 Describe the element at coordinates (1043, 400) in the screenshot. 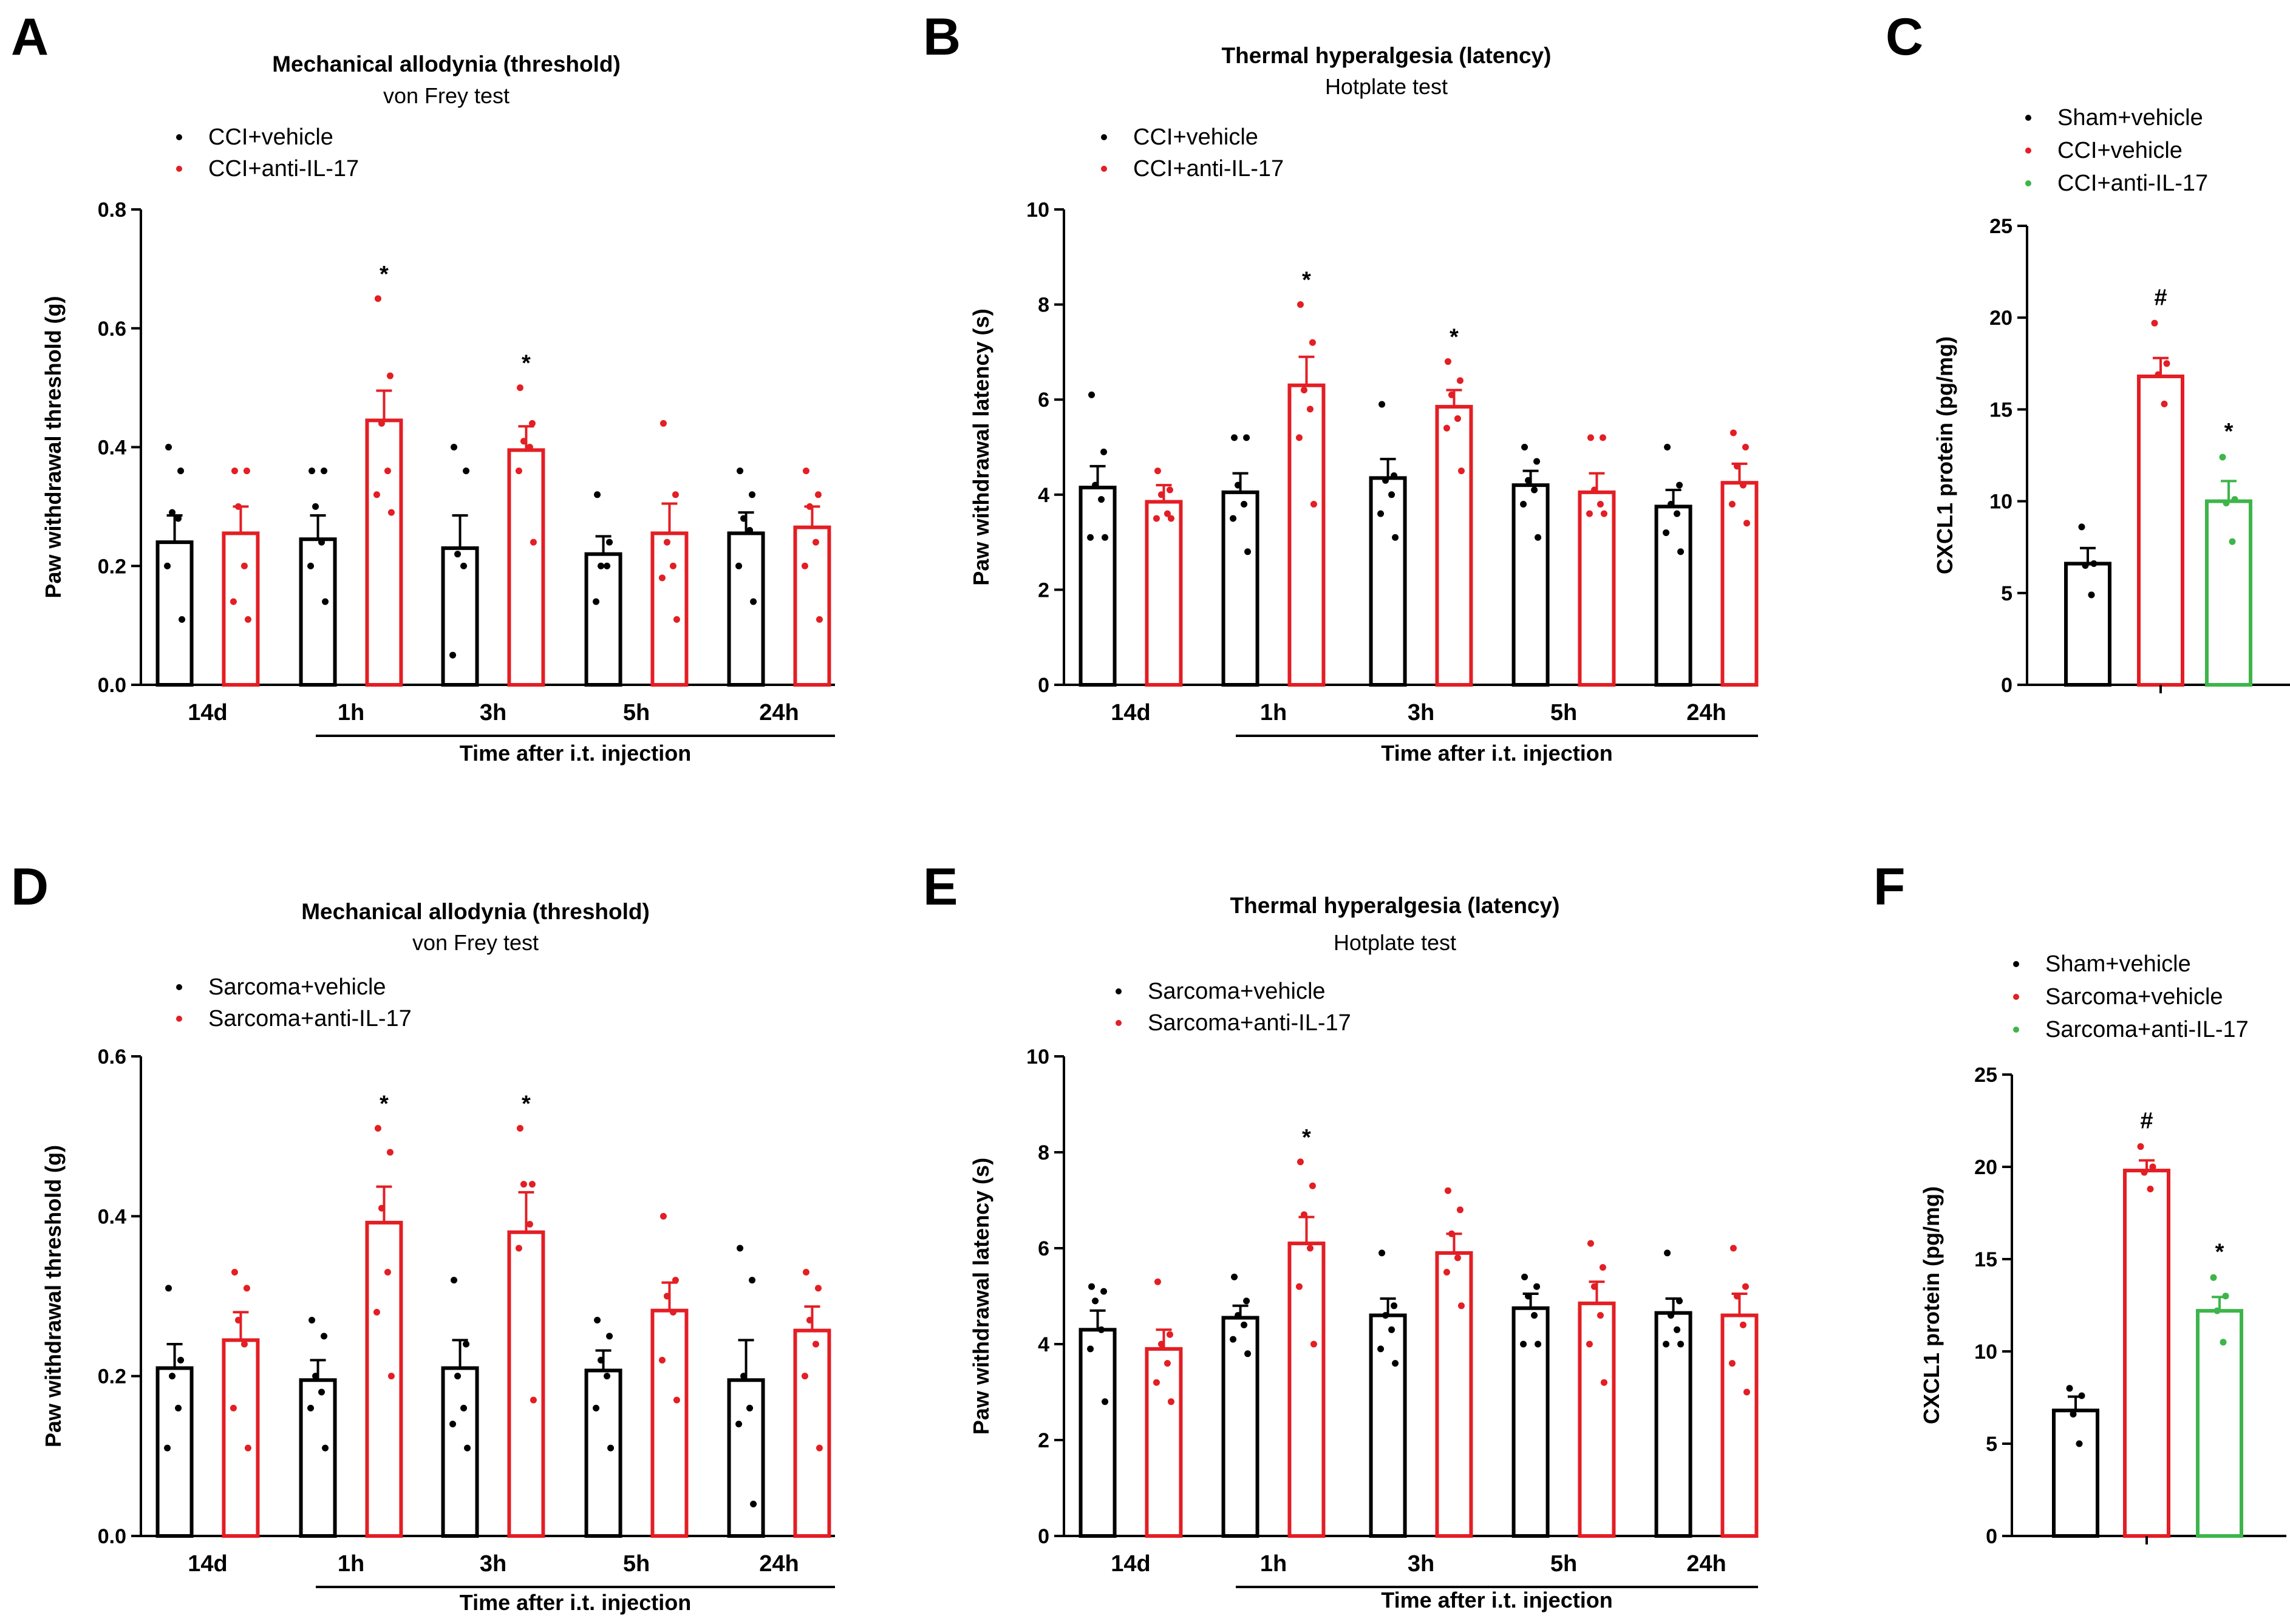

I see `y-tick-label: 6` at that location.